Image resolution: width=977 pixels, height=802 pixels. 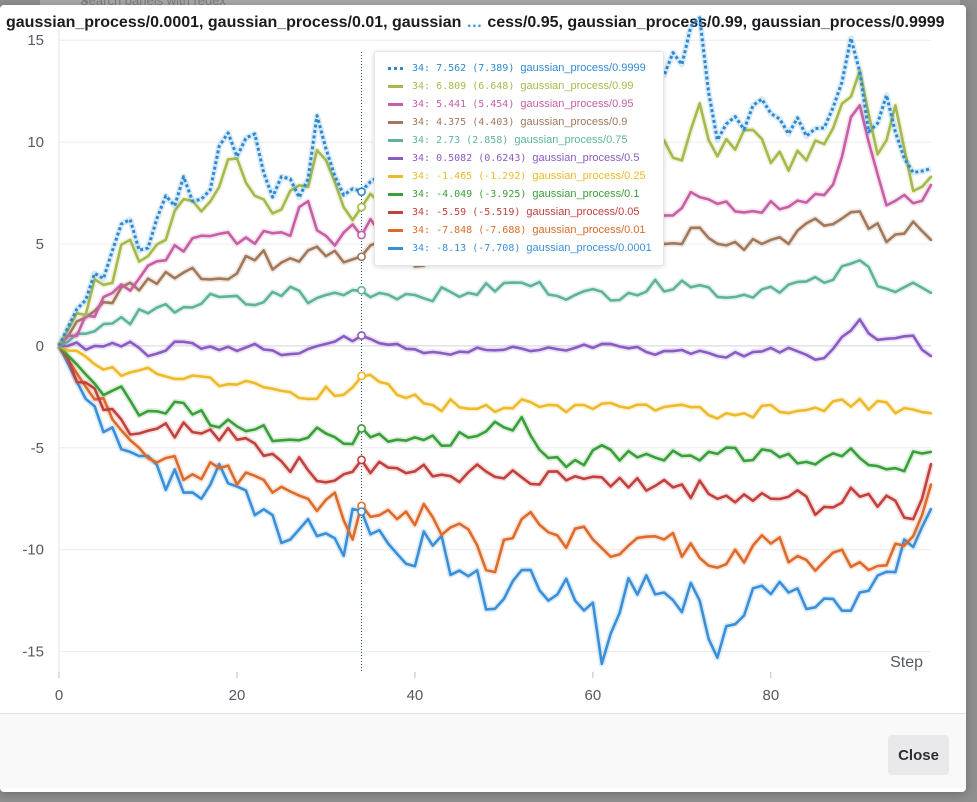 What do you see at coordinates (40, 346) in the screenshot?
I see `y-tick-label: 0` at bounding box center [40, 346].